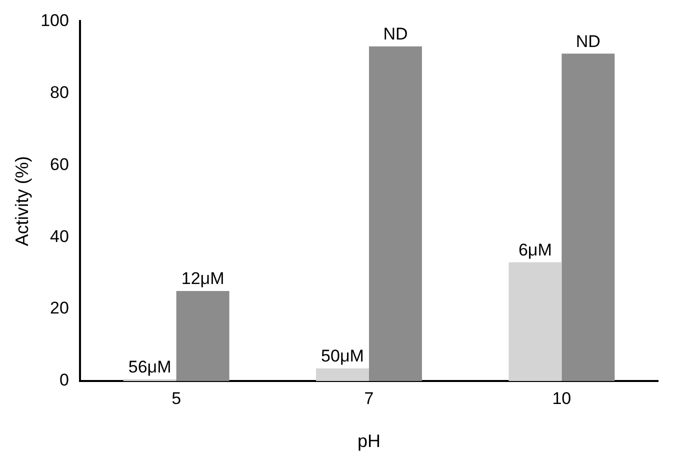 The width and height of the screenshot is (686, 465). I want to click on x-tick-label: 5, so click(177, 398).